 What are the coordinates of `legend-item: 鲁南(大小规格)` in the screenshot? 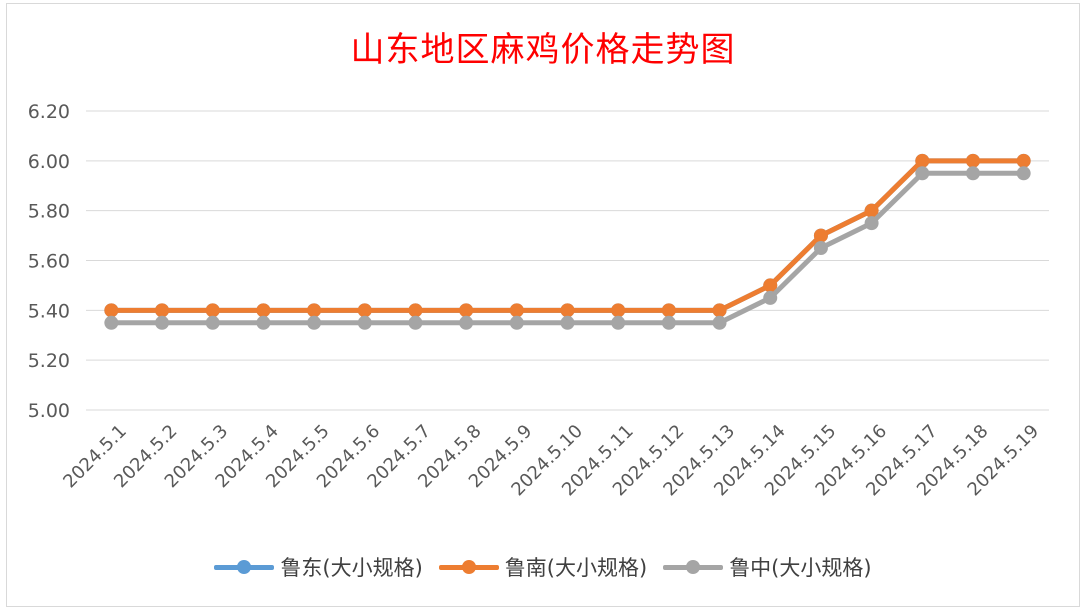 It's located at (543, 567).